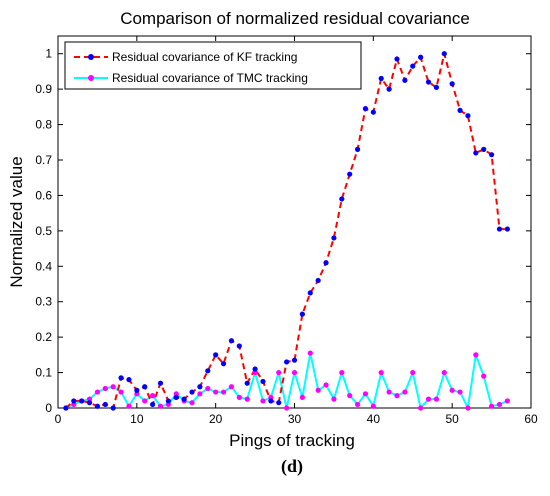  What do you see at coordinates (43, 231) in the screenshot?
I see `y-tick-label: 0.5` at bounding box center [43, 231].